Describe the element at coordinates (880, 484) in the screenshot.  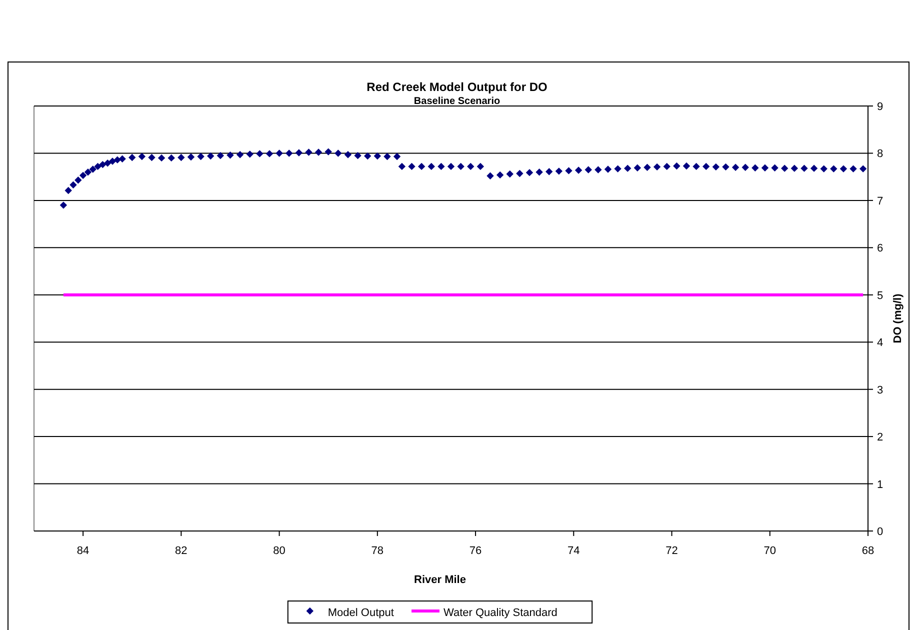
I see `y-tick-label: 1` at that location.